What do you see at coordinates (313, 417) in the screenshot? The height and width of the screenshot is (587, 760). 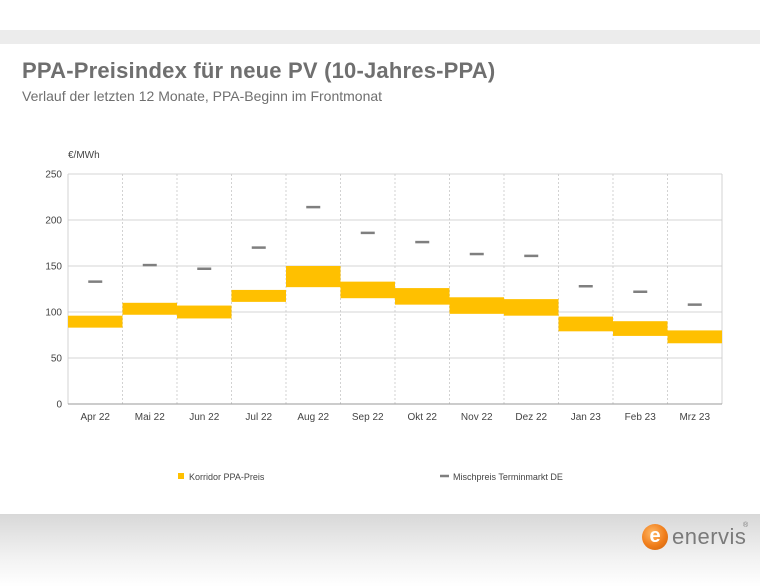 I see `x-tick-label: Aug 22` at bounding box center [313, 417].